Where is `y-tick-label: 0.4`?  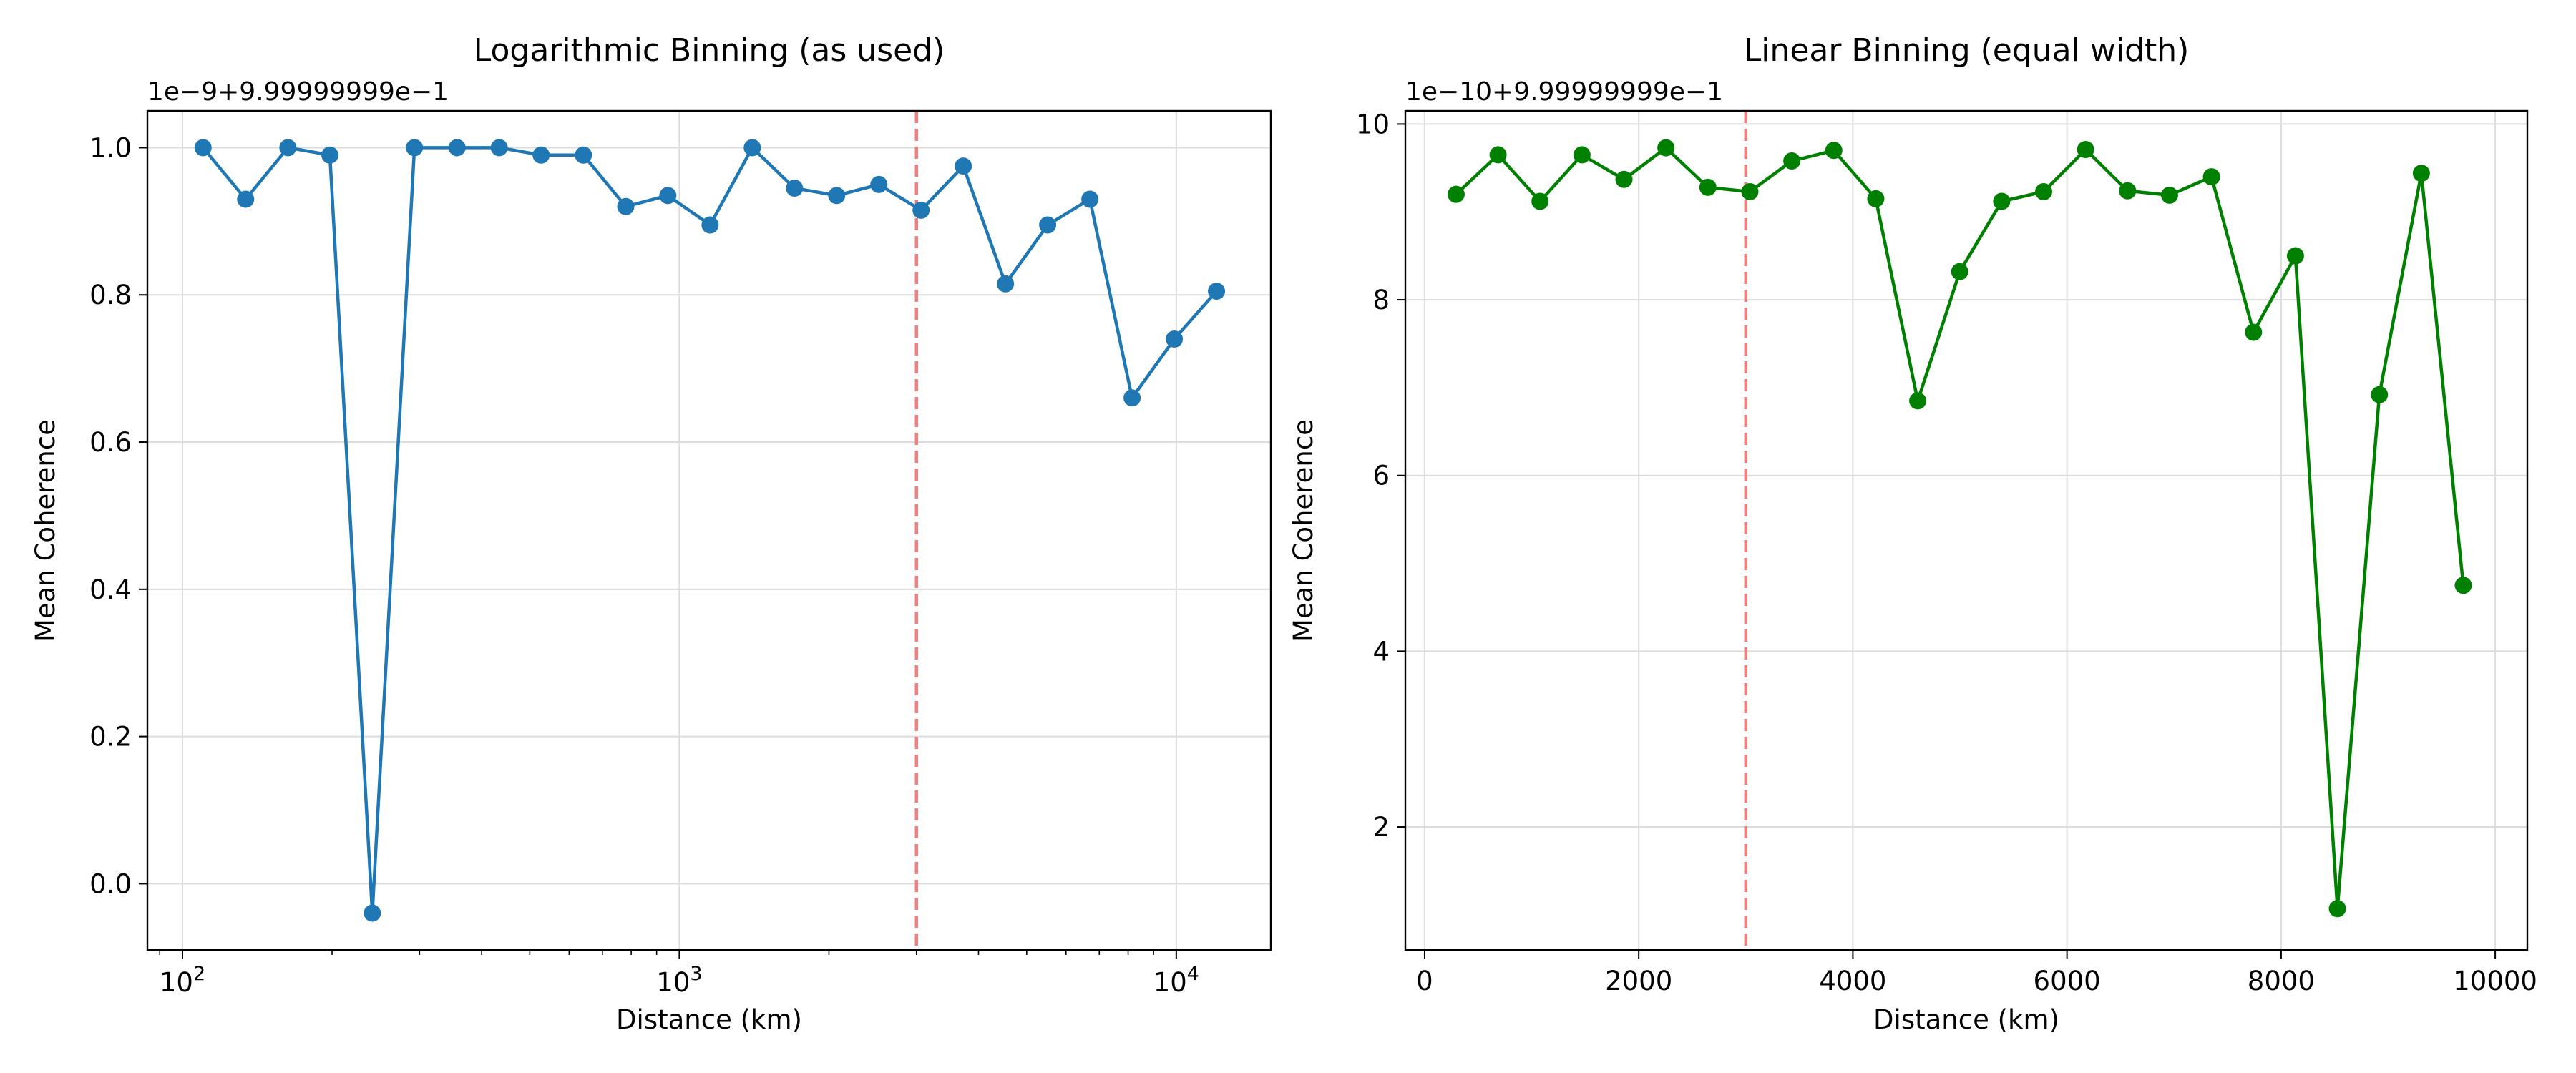 y-tick-label: 0.4 is located at coordinates (110, 589).